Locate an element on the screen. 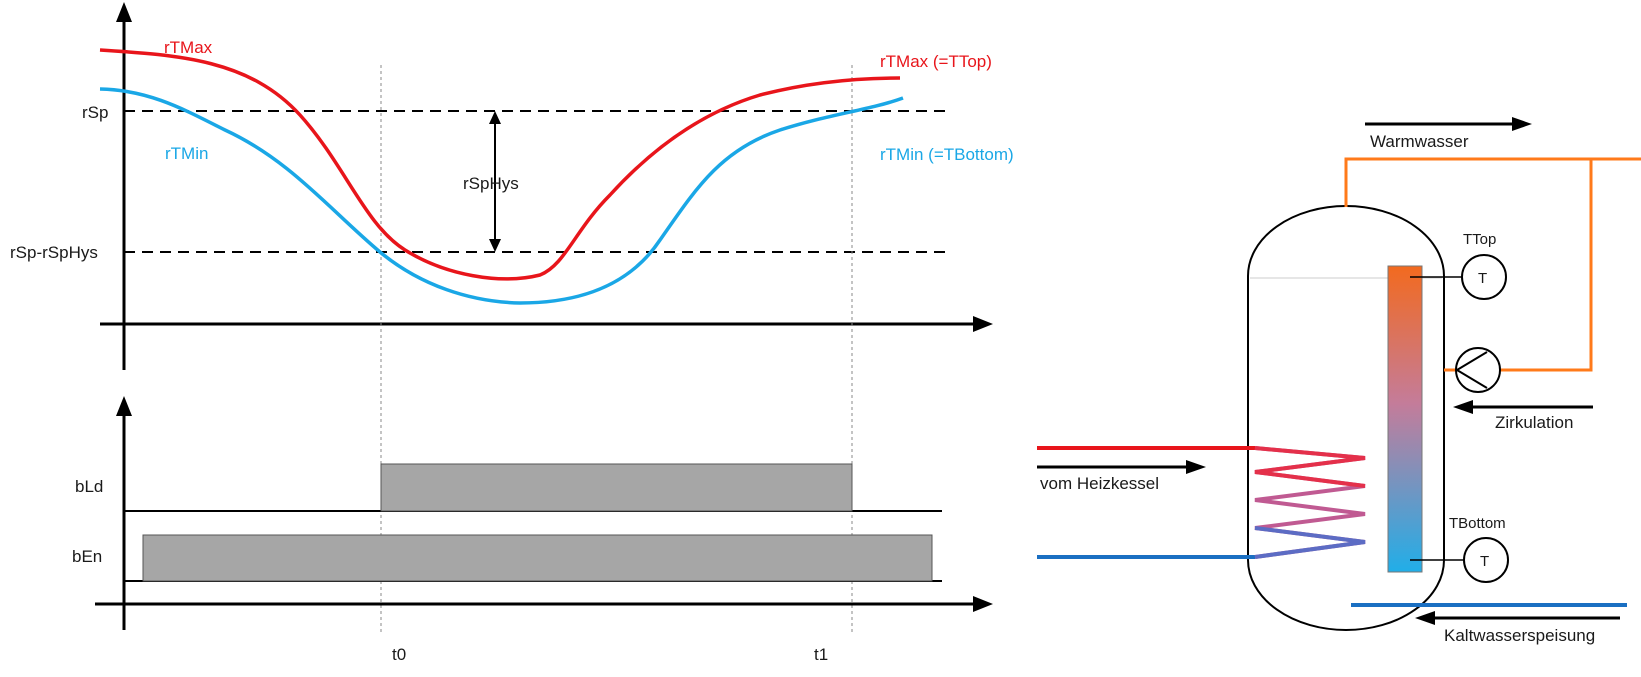 This screenshot has height=677, width=1641. zirkulation-pipe is located at coordinates (1542, 265).